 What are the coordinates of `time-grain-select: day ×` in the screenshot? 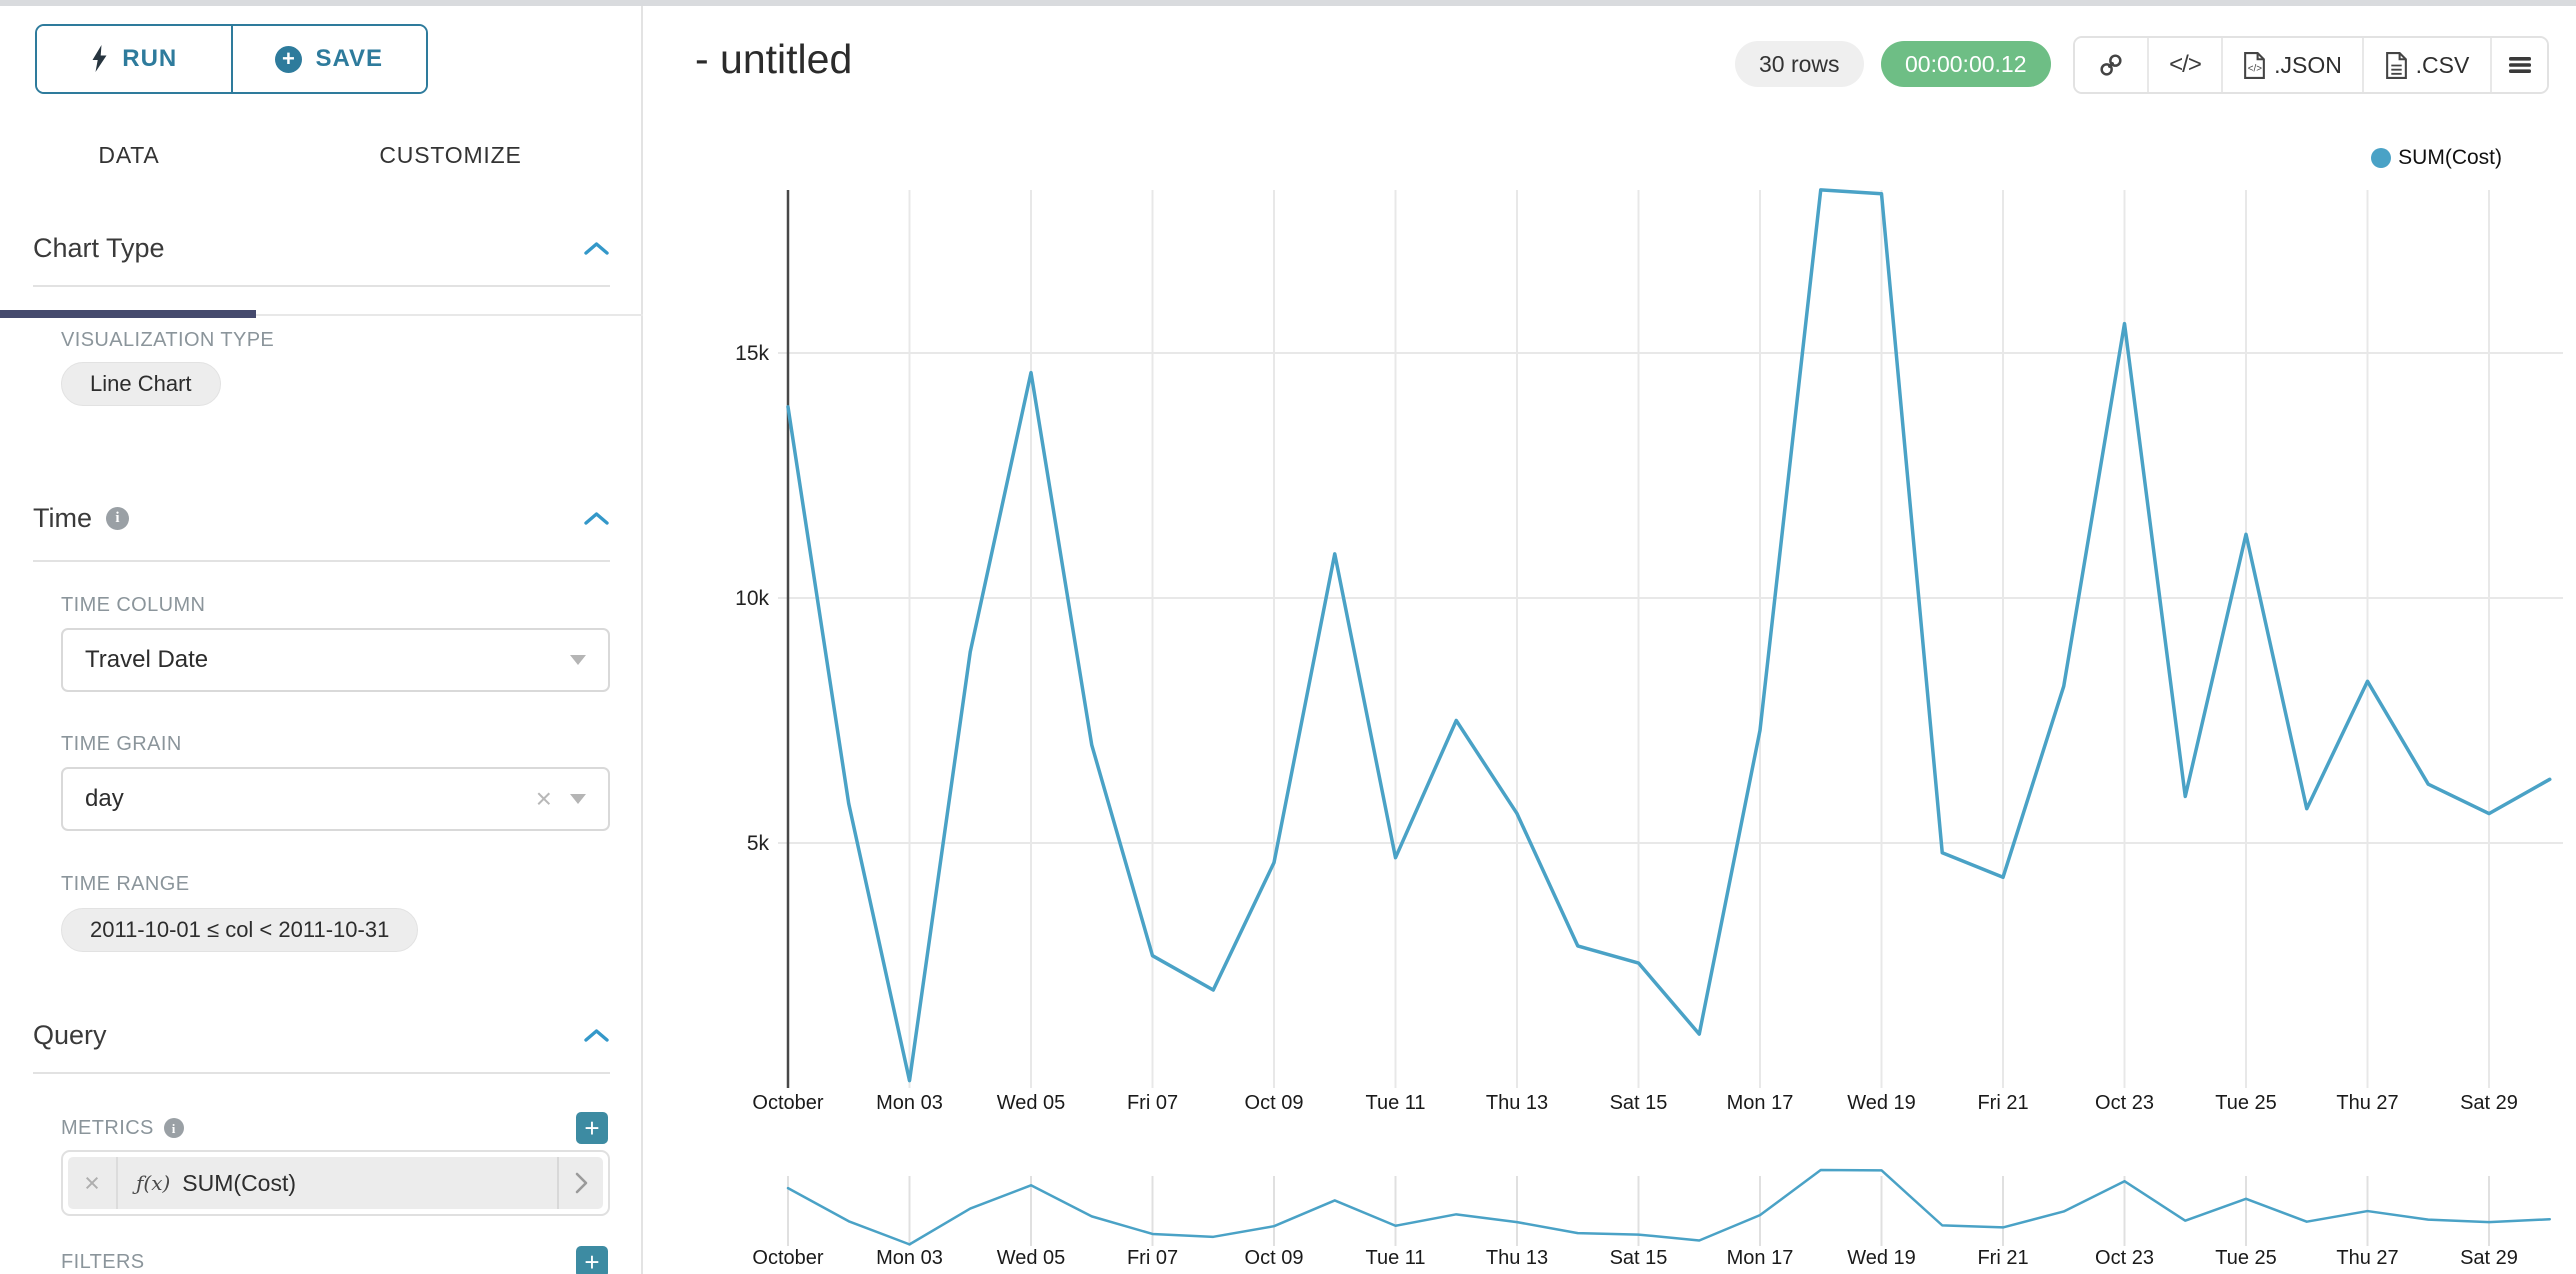 It's located at (335, 799).